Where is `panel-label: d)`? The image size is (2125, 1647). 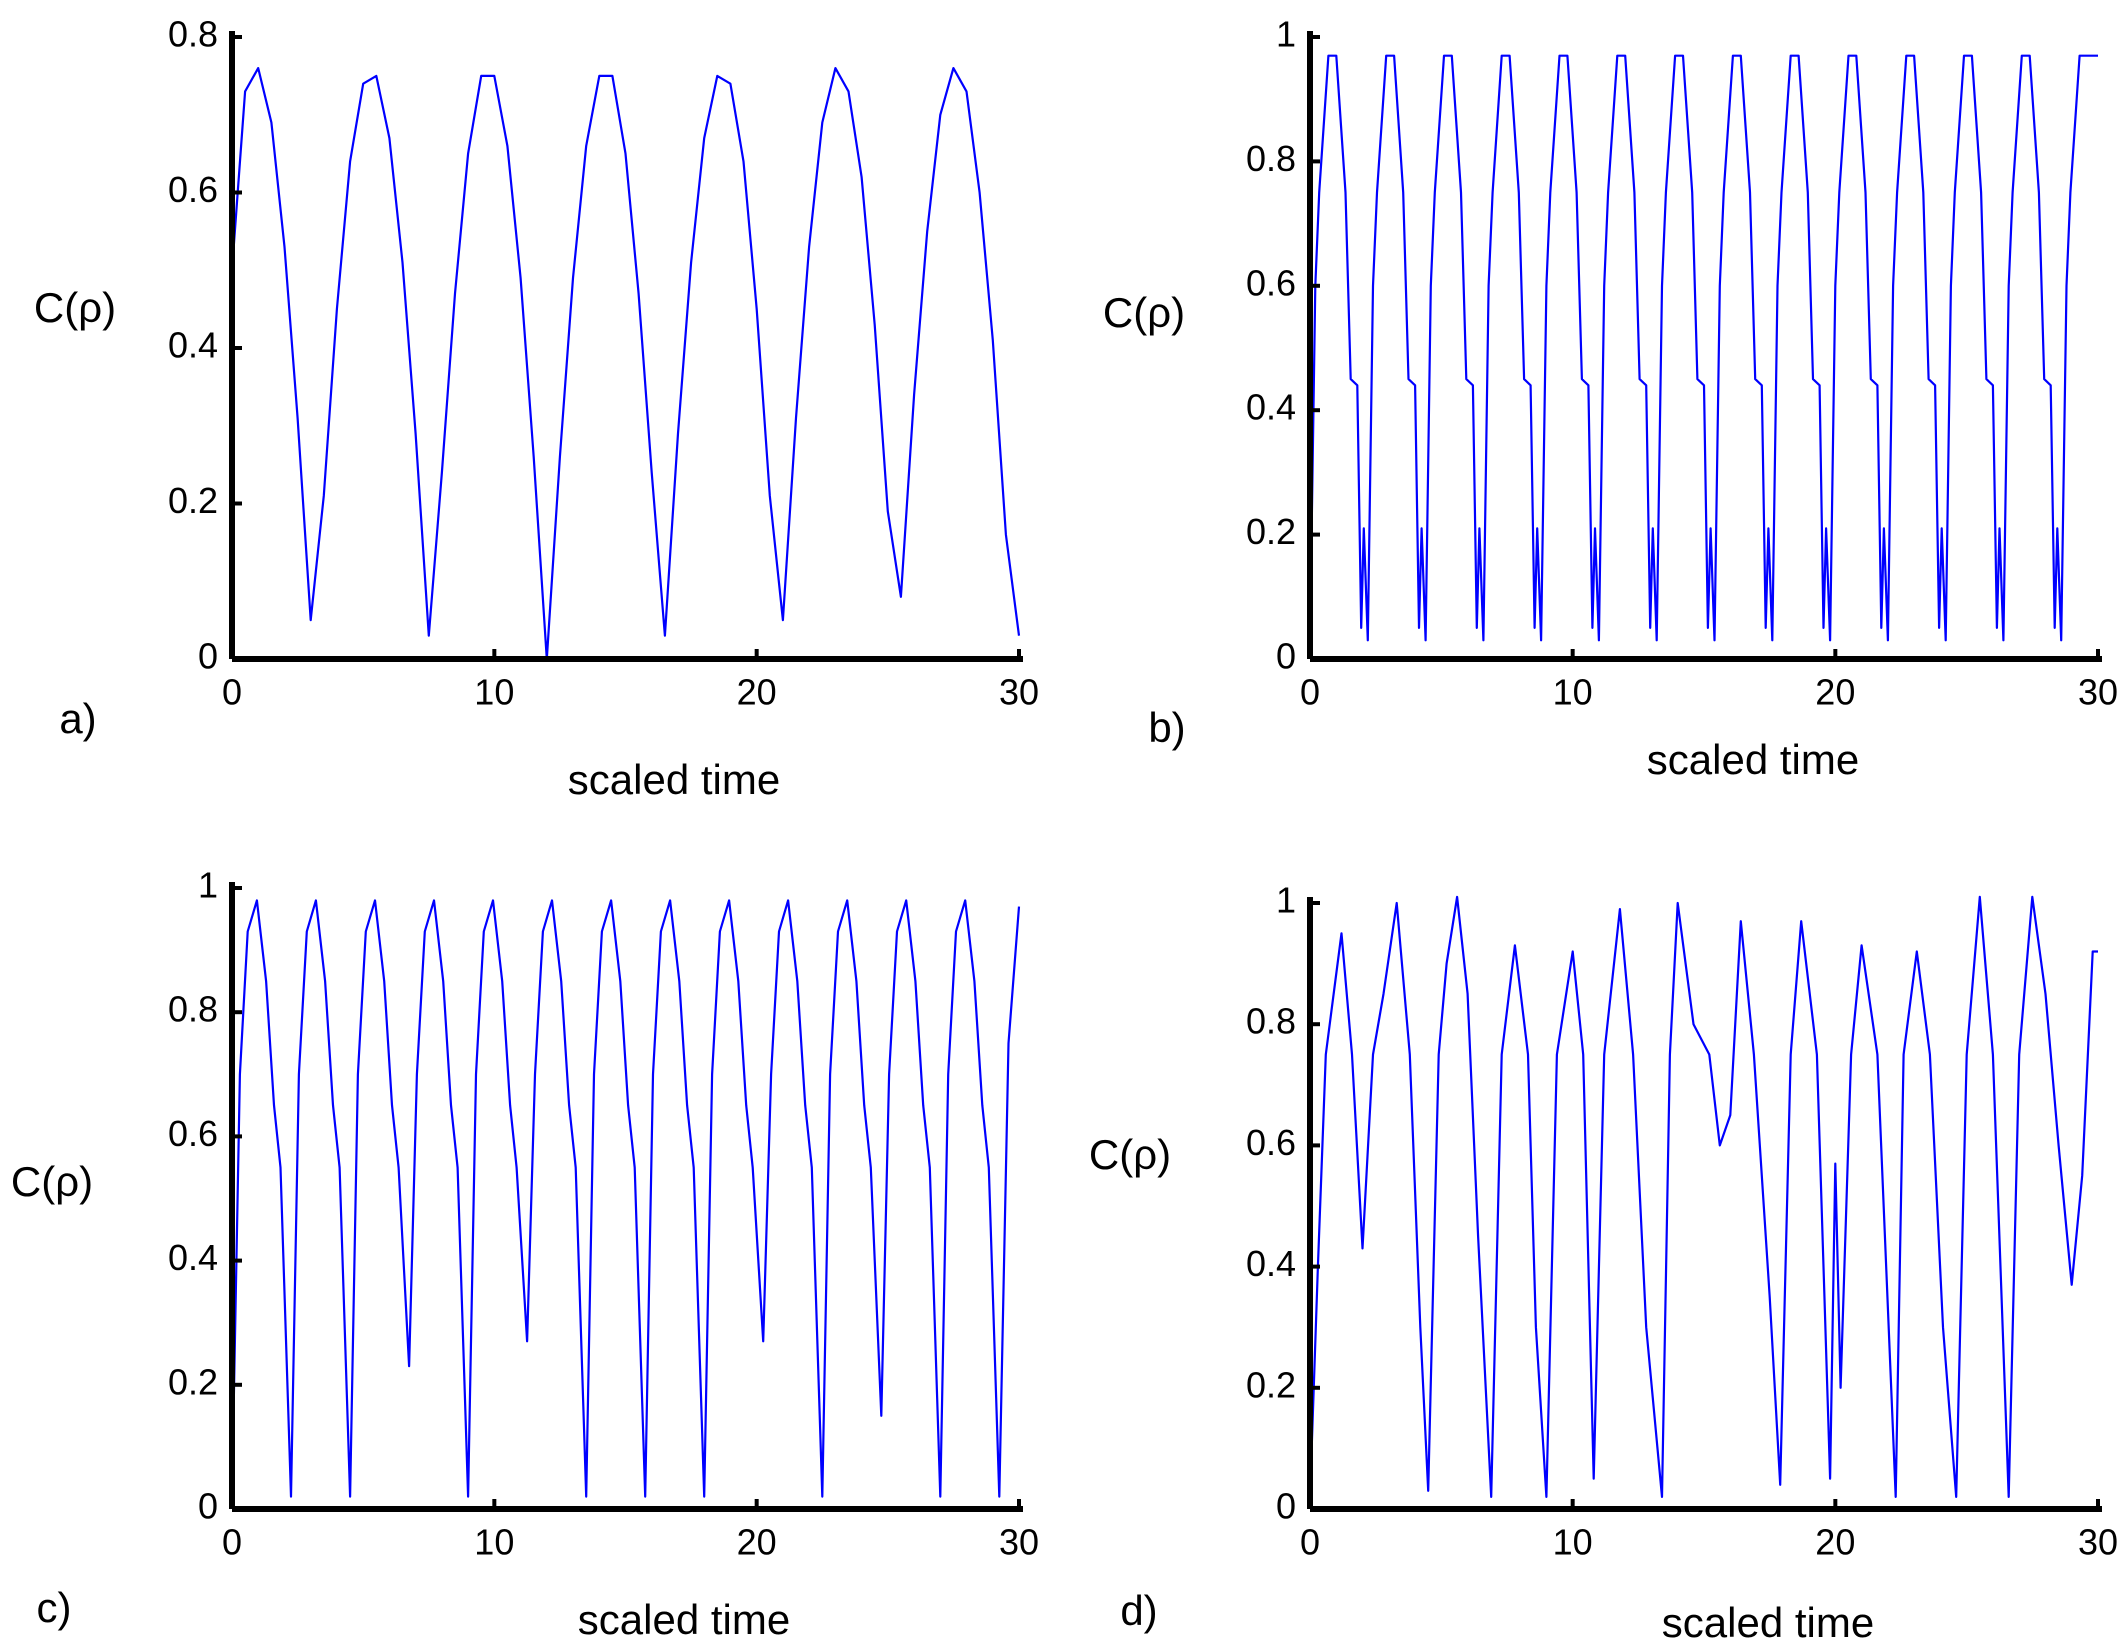
panel-label: d) is located at coordinates (1138, 1610).